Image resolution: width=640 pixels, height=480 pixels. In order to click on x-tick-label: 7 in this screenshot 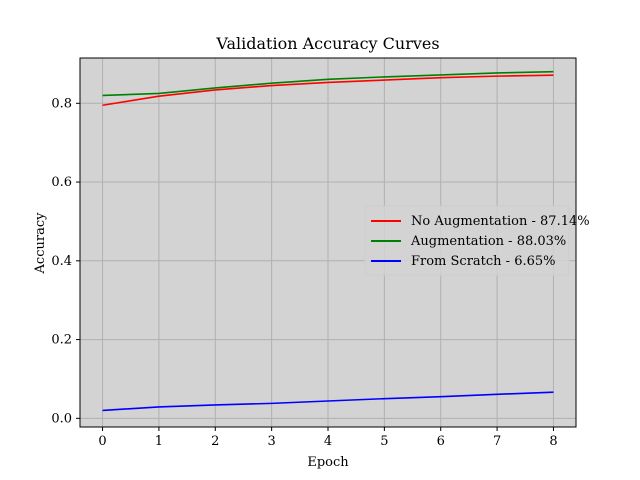, I will do `click(497, 441)`.